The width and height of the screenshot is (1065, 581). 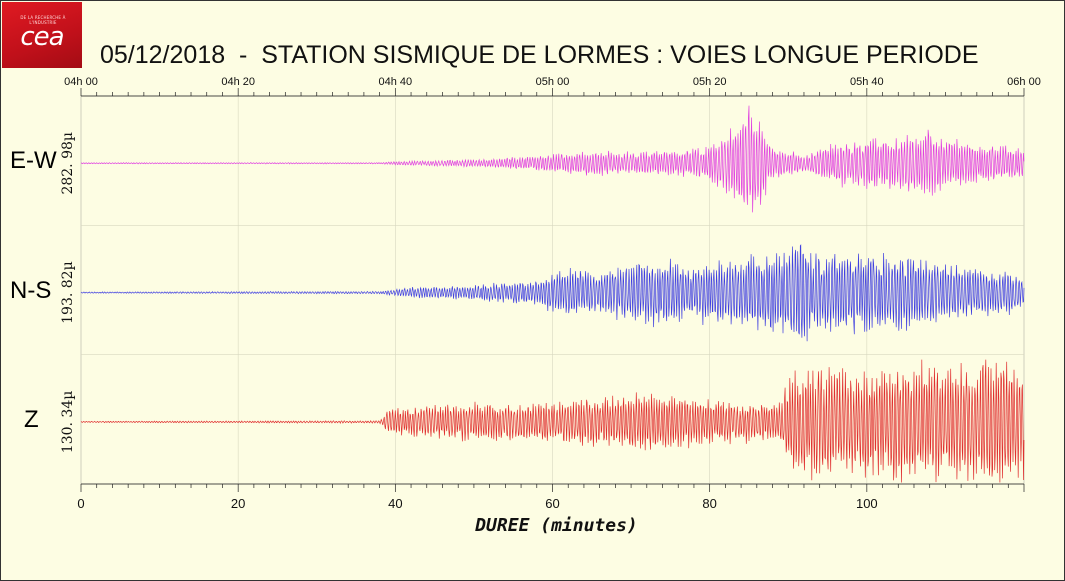 What do you see at coordinates (552, 293) in the screenshot?
I see `trace-n-s` at bounding box center [552, 293].